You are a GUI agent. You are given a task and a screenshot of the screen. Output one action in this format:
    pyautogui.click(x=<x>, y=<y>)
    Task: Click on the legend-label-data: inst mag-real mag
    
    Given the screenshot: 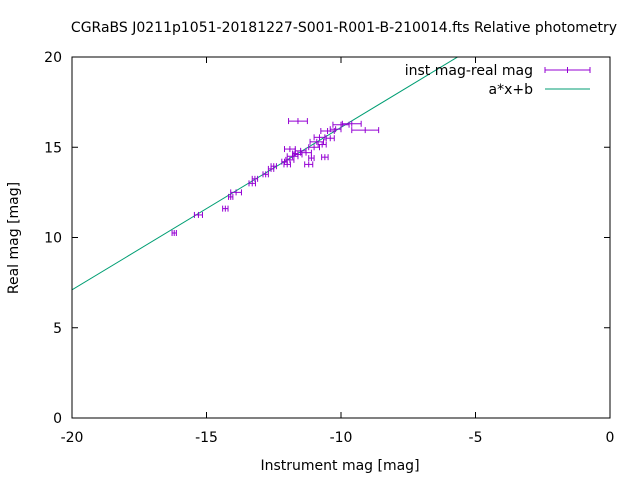 What is the action you would take?
    pyautogui.click(x=469, y=71)
    